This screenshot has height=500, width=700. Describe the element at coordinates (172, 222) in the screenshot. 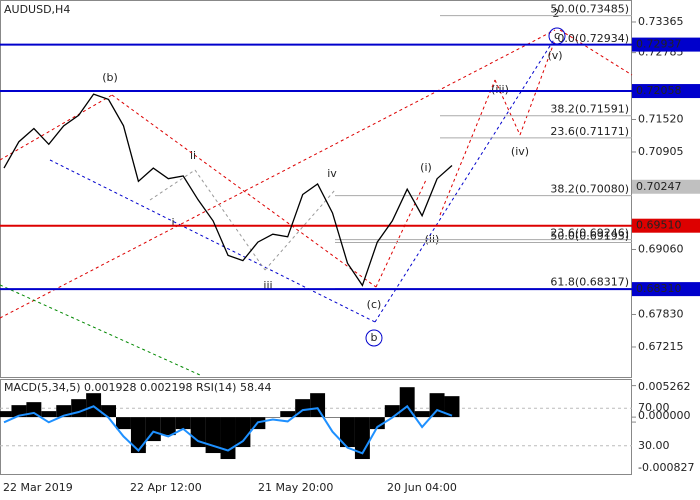

I see `wave-label: i` at that location.